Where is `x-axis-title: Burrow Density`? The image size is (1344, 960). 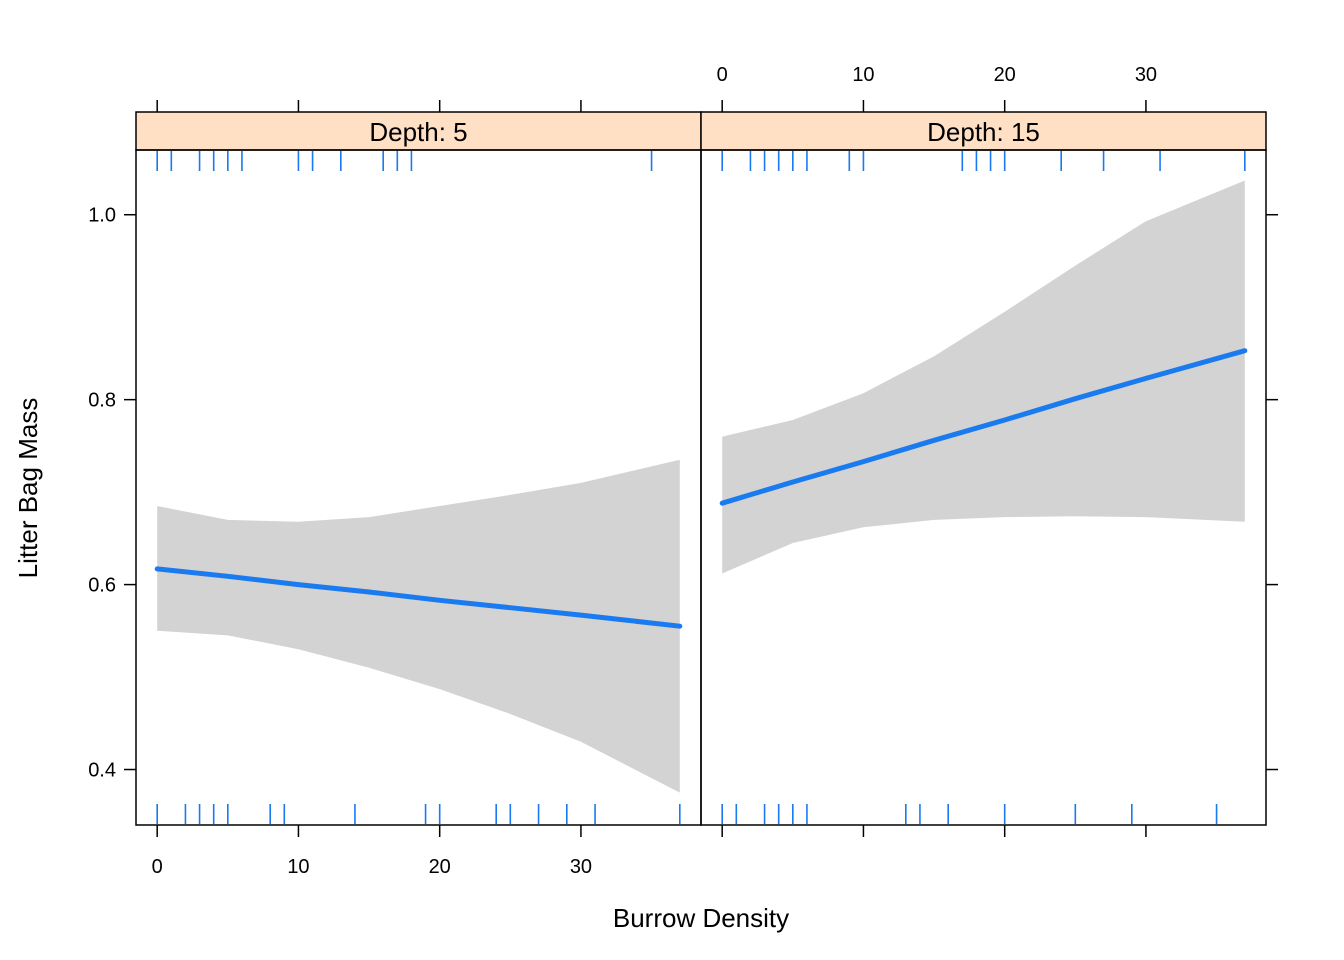
x-axis-title: Burrow Density is located at coordinates (701, 918).